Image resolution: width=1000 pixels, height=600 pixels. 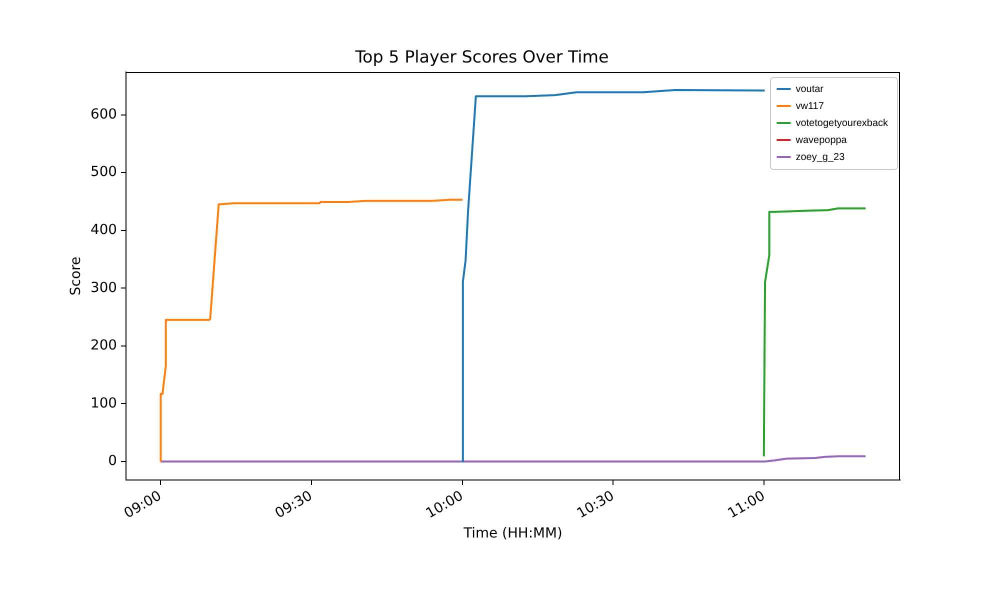 I want to click on legend-label: vw117, so click(x=810, y=106).